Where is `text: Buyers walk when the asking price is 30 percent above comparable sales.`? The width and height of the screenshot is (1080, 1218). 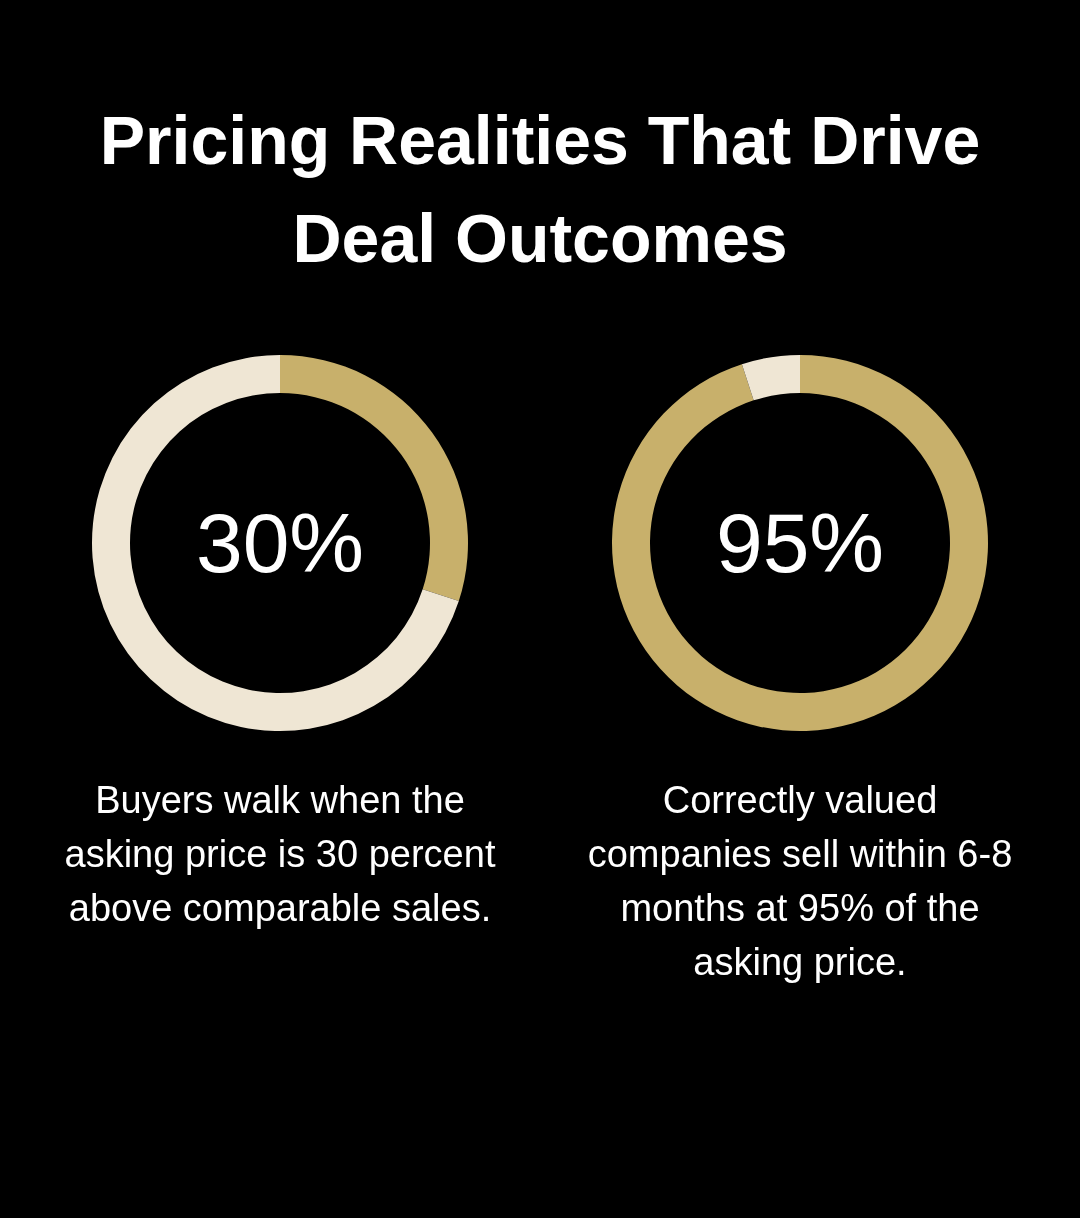 text: Buyers walk when the asking price is 30 percent above comparable sales. is located at coordinates (280, 854).